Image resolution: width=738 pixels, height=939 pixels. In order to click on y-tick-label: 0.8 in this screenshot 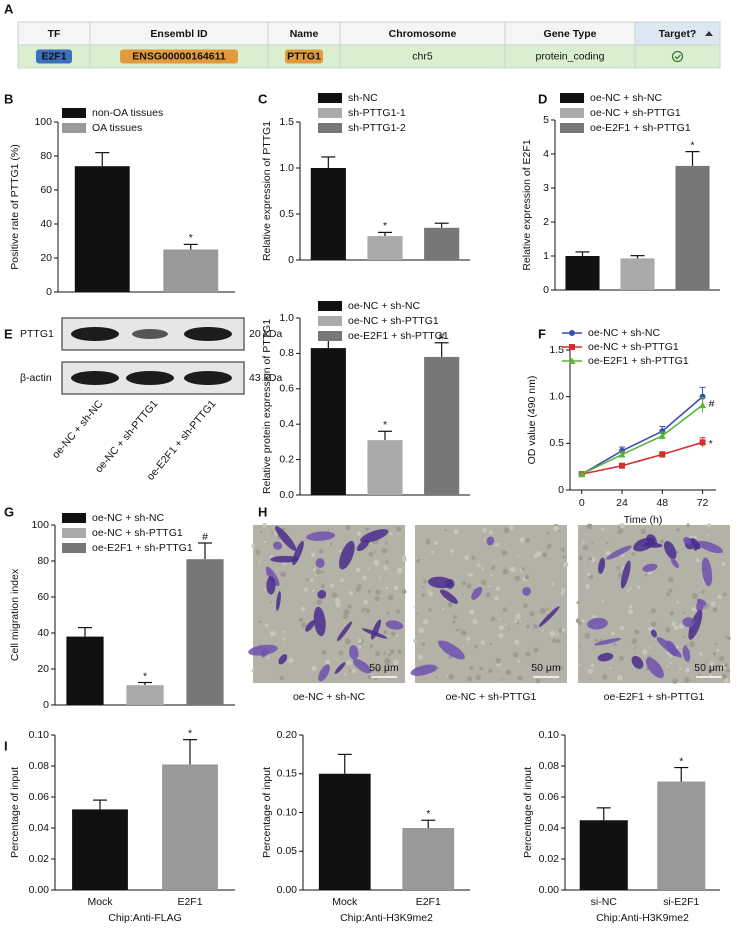, I will do `click(286, 353)`.